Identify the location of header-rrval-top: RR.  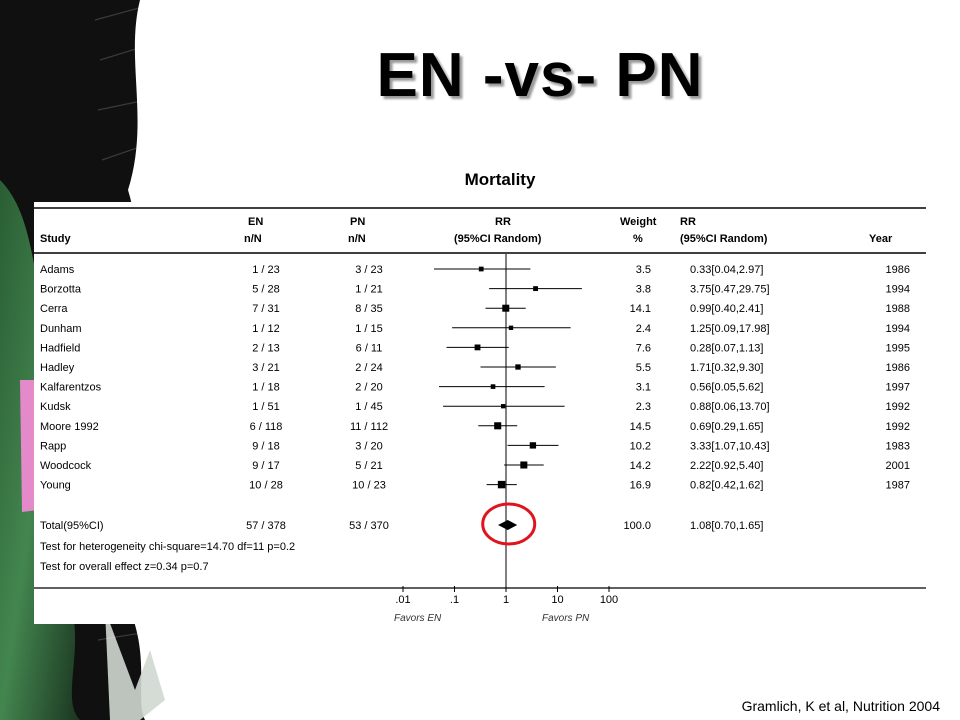
(688, 222).